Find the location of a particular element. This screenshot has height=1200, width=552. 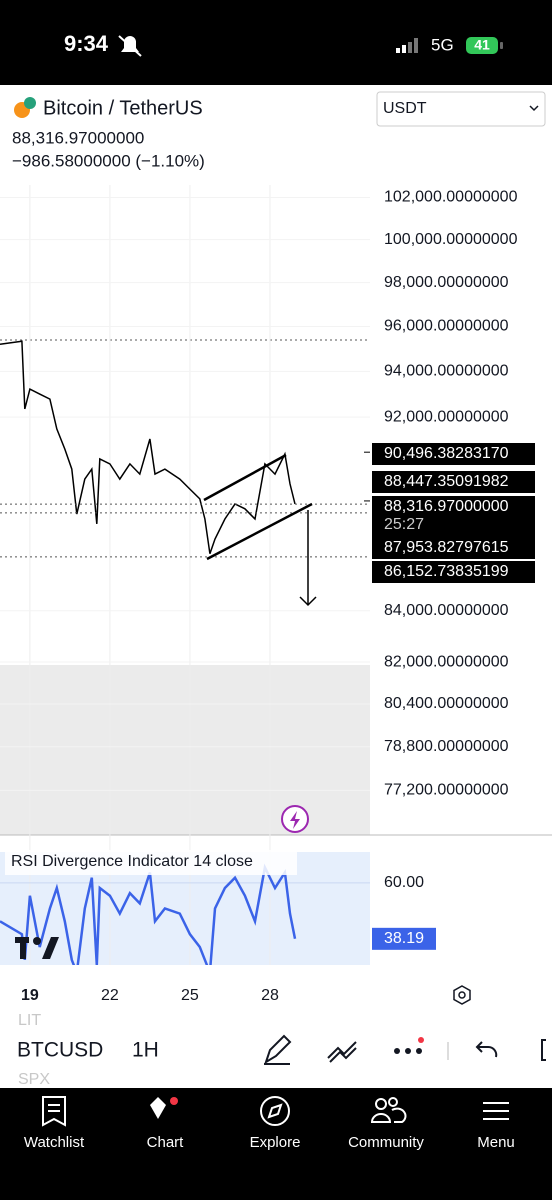

nav-label: Watchlist is located at coordinates (54, 1142).